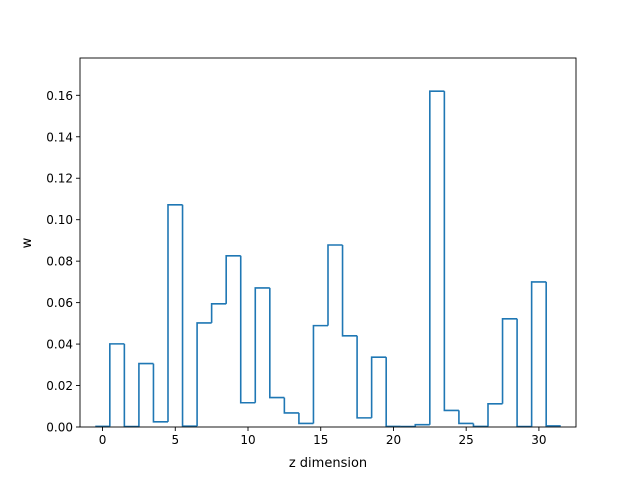  I want to click on y-tick-label-1: 0.02, so click(59, 386).